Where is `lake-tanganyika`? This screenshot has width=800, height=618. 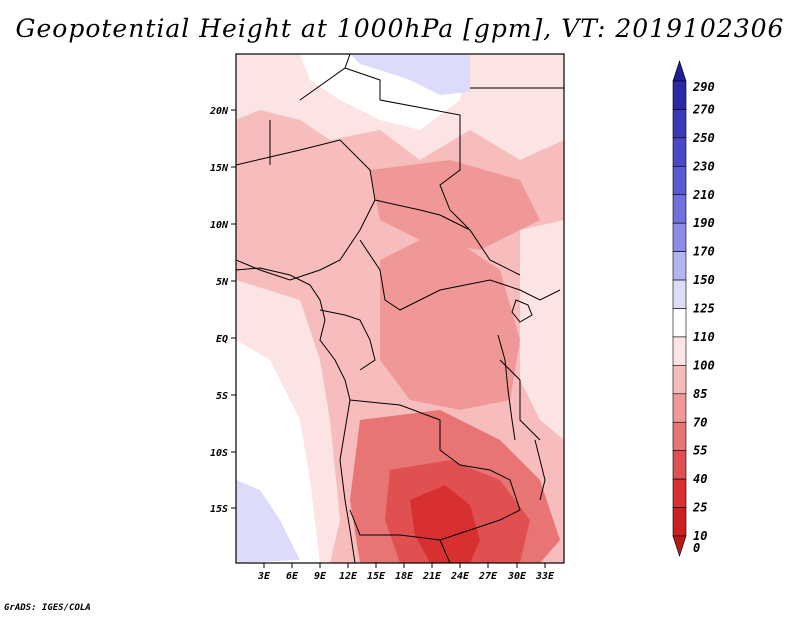
lake-tanganyika is located at coordinates (506, 387).